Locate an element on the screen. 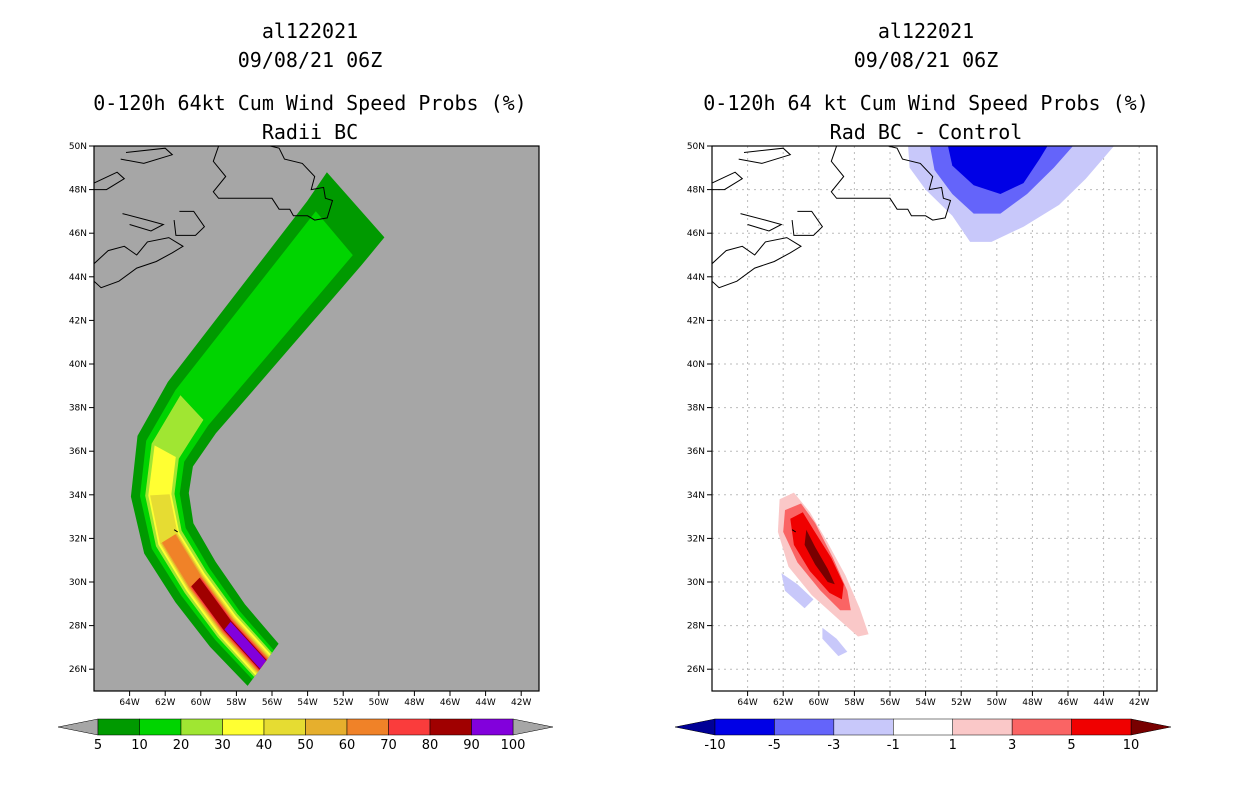 The height and width of the screenshot is (800, 1236). right-storm-id: al122021 is located at coordinates (926, 31).